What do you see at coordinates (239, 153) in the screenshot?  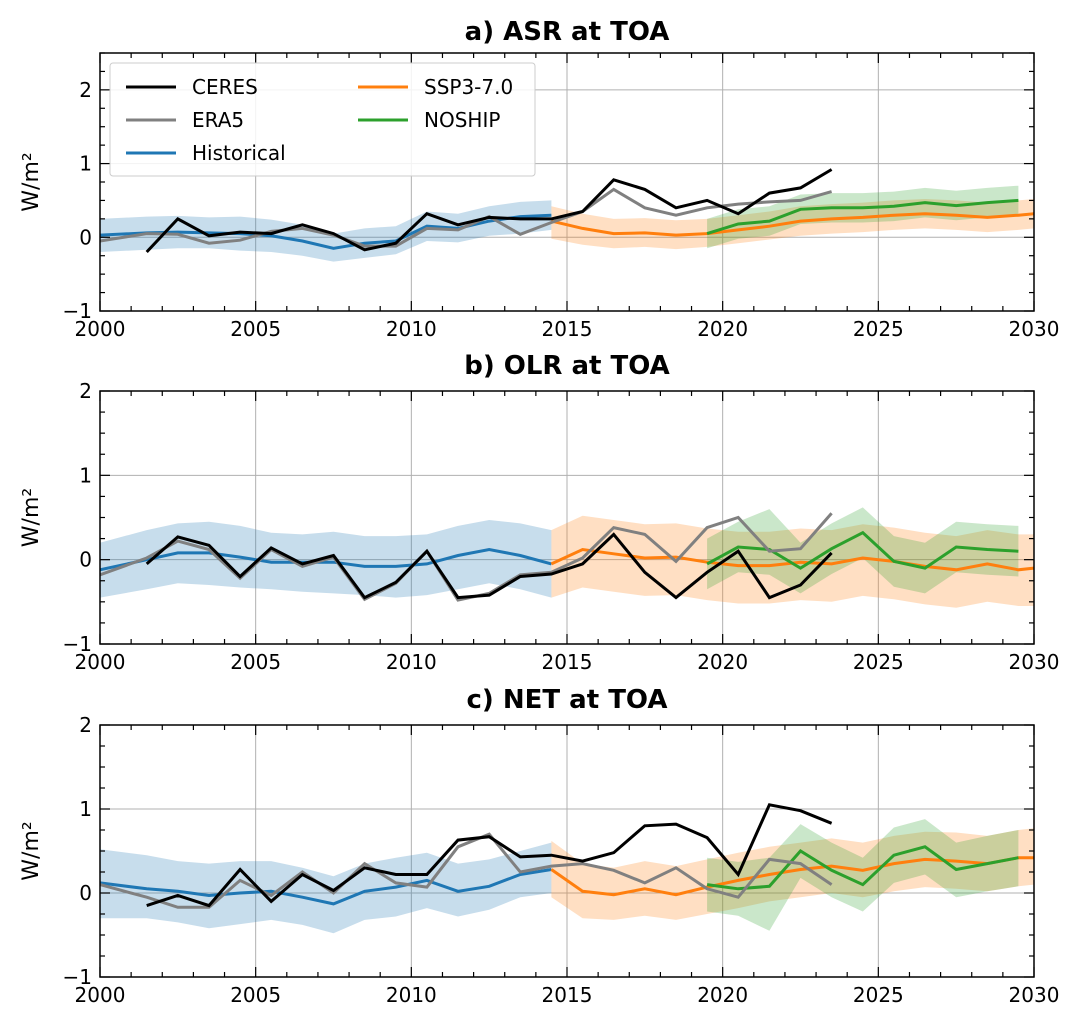 I see `legend-label: Historical` at bounding box center [239, 153].